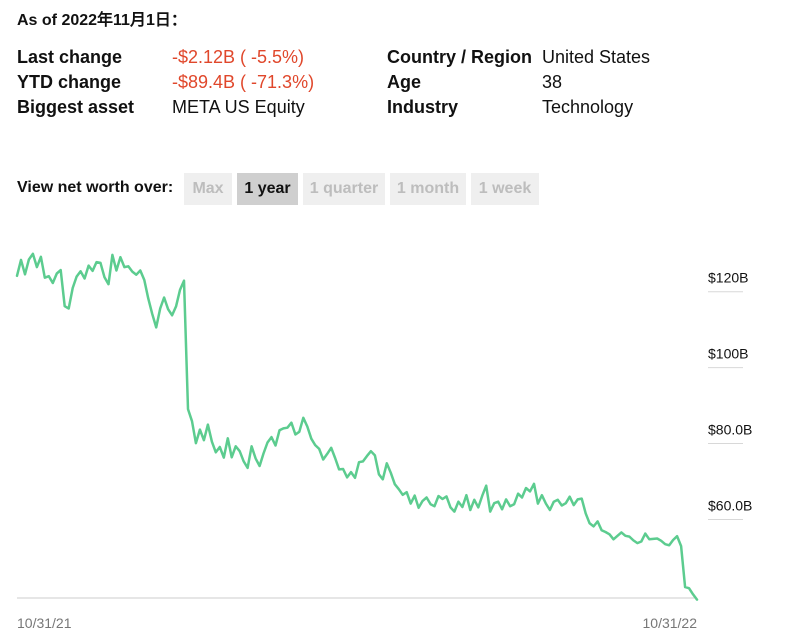 The height and width of the screenshot is (644, 787). Describe the element at coordinates (404, 82) in the screenshot. I see `stat-label-age: Age` at that location.